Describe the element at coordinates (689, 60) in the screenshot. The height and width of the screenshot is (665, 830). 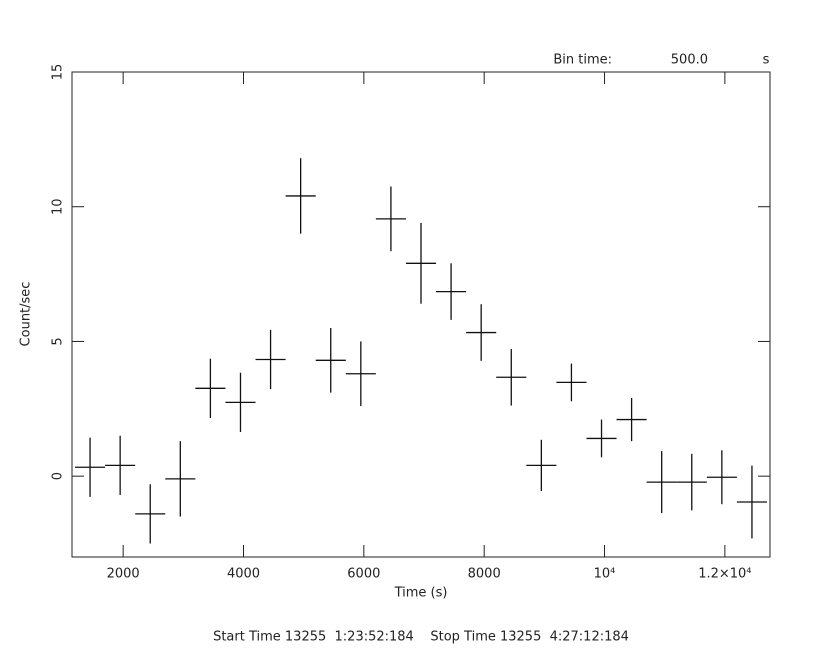
I see `bin-time-value: 500.0` at that location.